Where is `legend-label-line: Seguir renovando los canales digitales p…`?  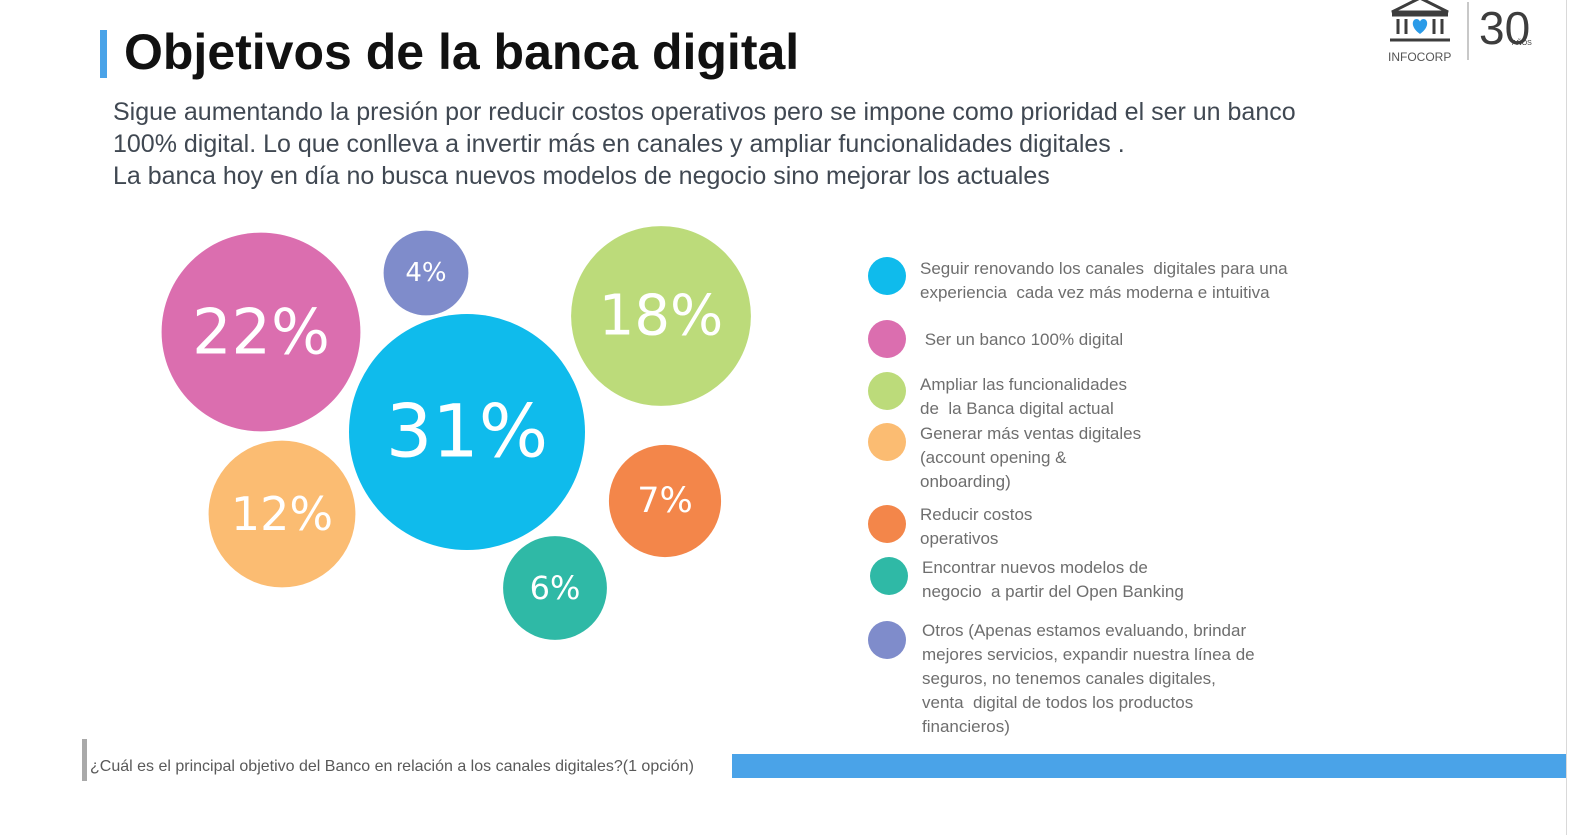
legend-label-line: Seguir renovando los canales digitales p… is located at coordinates (1104, 268).